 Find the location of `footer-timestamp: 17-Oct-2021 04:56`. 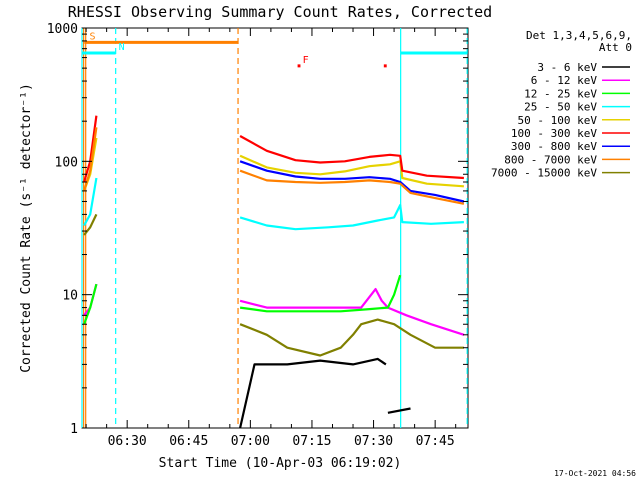

footer-timestamp: 17-Oct-2021 04:56 is located at coordinates (595, 473).